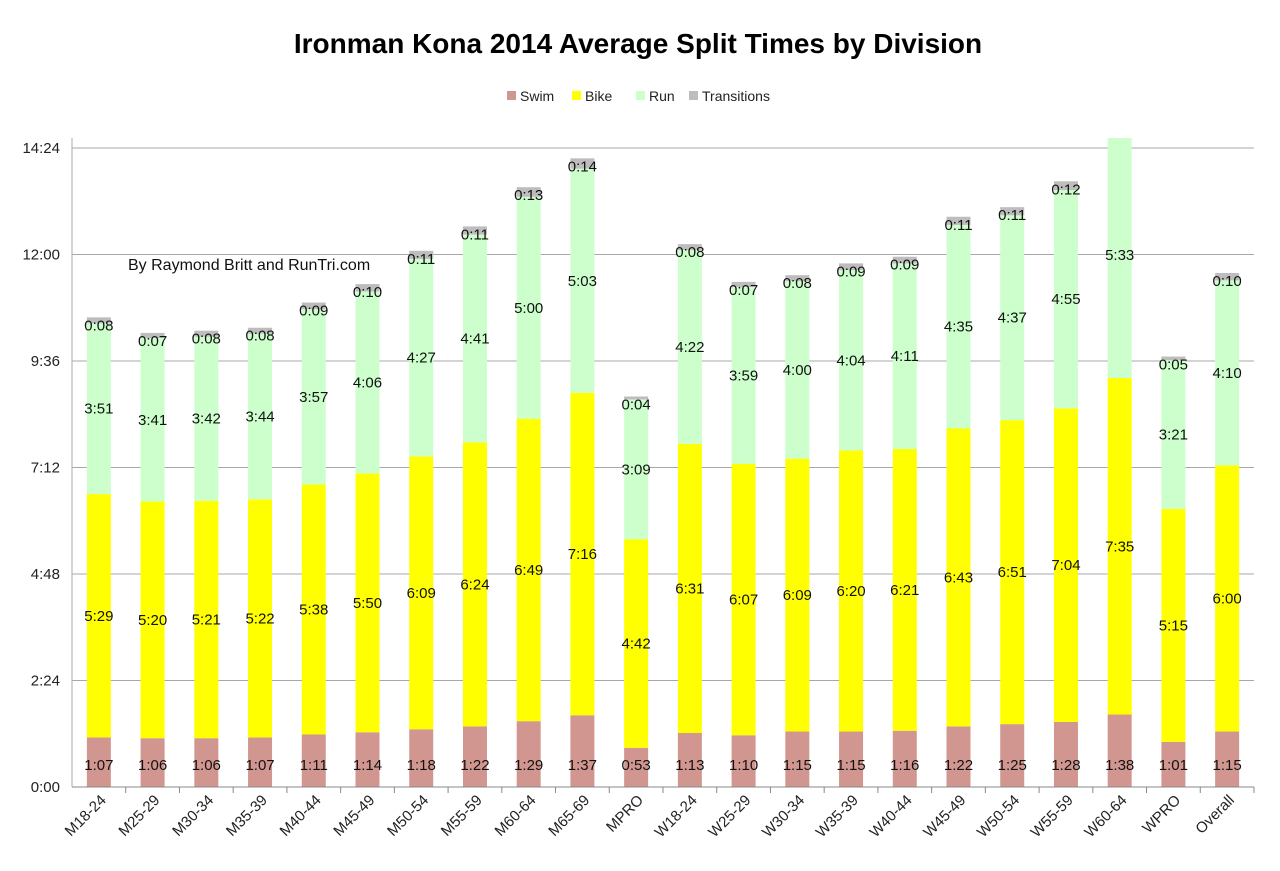  What do you see at coordinates (98, 409) in the screenshot?
I see `data-label-run: 3:51` at bounding box center [98, 409].